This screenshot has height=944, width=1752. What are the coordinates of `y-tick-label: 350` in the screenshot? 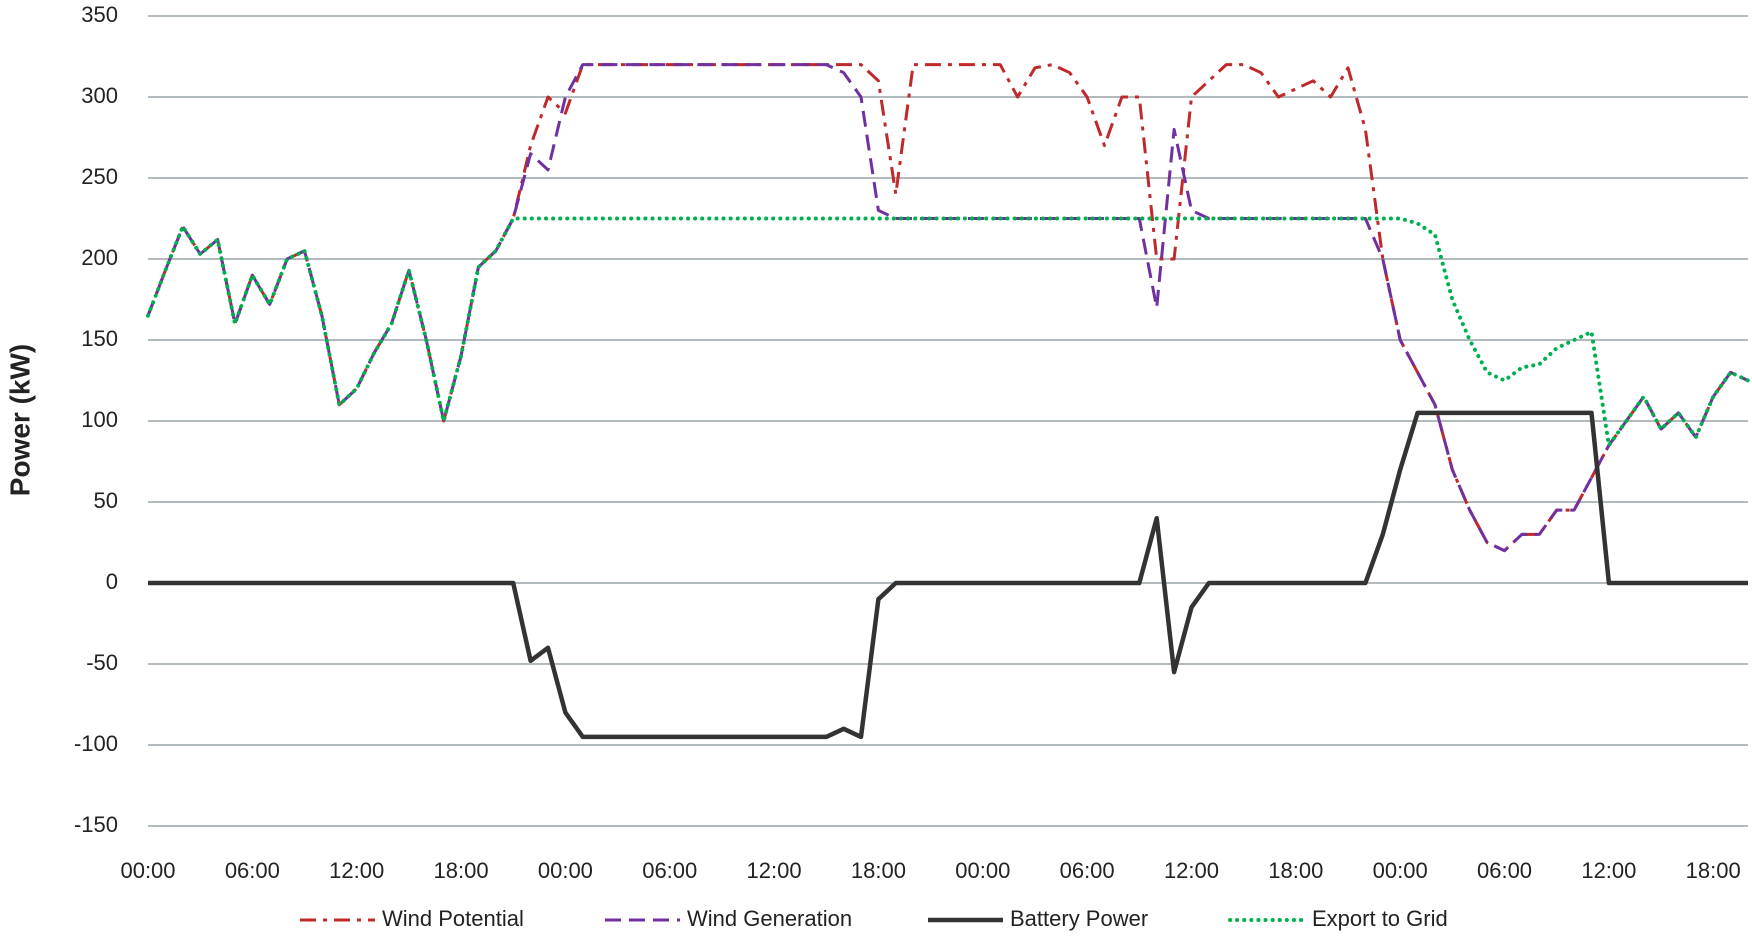 It's located at (99, 14).